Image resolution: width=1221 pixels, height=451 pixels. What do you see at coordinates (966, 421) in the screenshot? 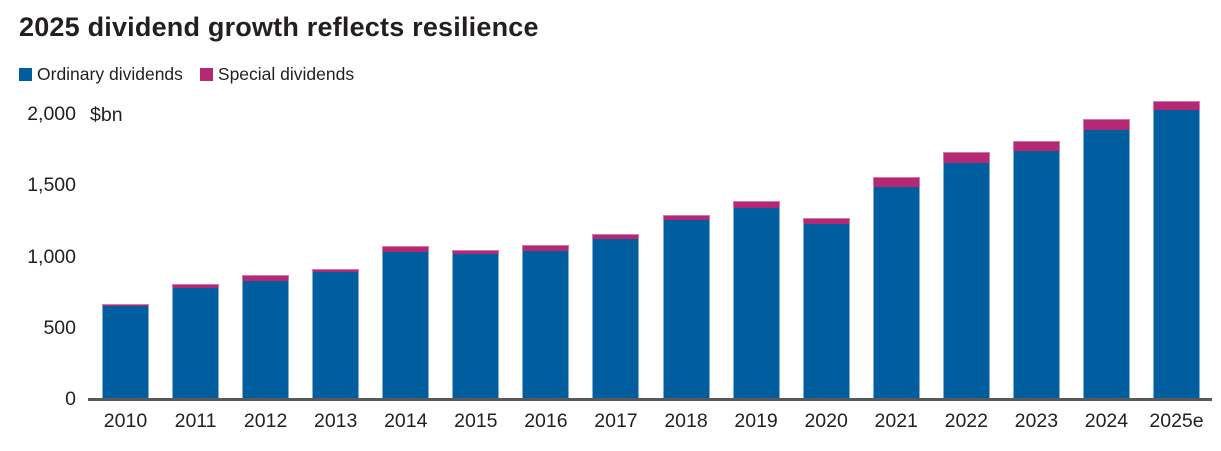
I see `x-tick-label-2022: 2022` at bounding box center [966, 421].